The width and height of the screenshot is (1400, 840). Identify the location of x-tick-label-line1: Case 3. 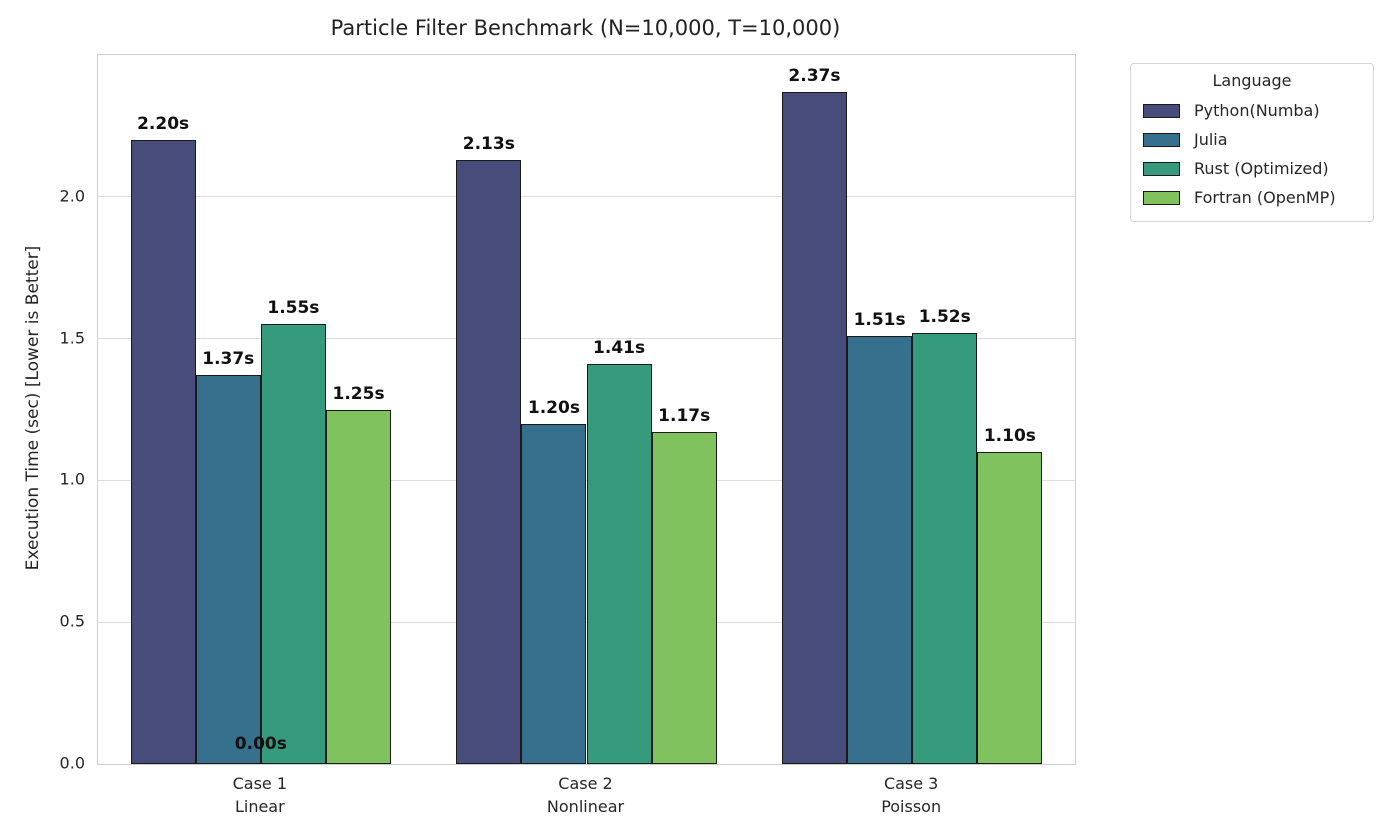
(911, 783).